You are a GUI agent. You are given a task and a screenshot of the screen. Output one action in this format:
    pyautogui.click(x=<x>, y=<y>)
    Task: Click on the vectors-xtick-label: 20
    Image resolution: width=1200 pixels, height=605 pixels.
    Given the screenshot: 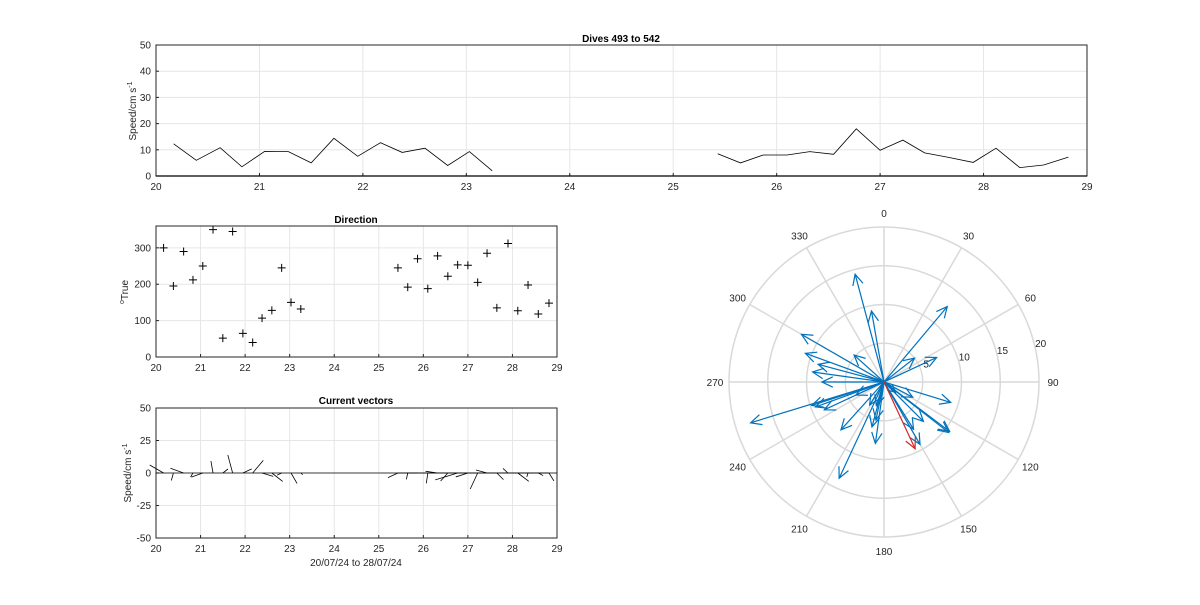 What is the action you would take?
    pyautogui.click(x=156, y=549)
    